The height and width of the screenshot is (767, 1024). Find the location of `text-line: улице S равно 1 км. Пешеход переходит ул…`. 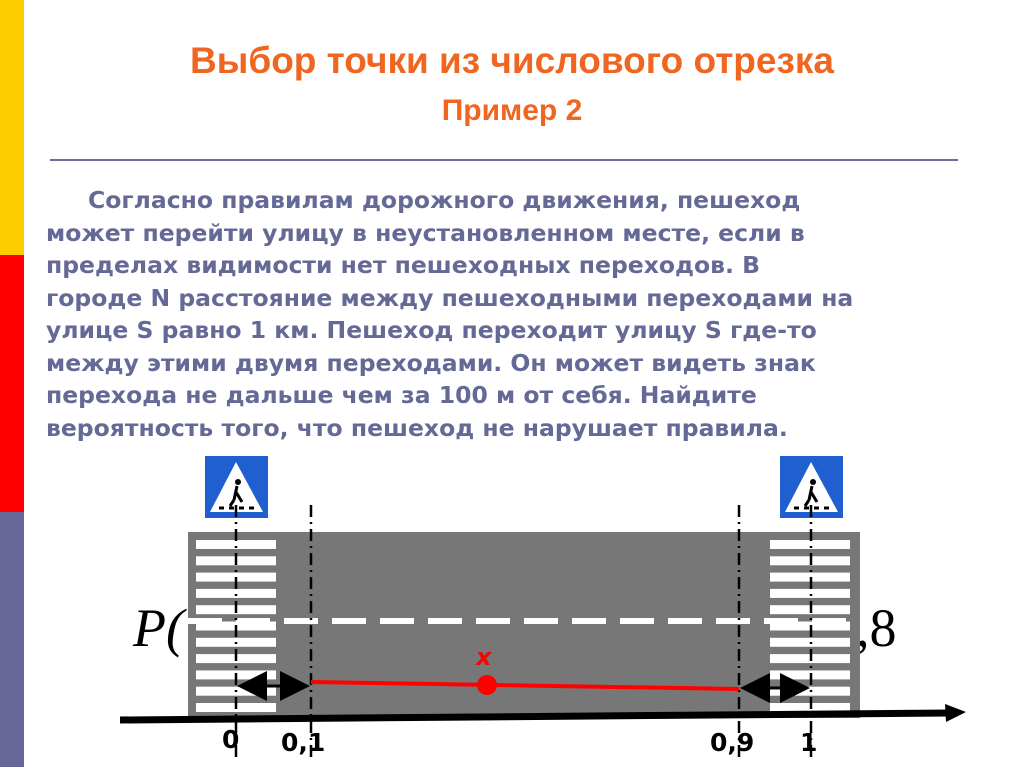

text-line: улице S равно 1 км. Пешеход переходит ул… is located at coordinates (431, 330).